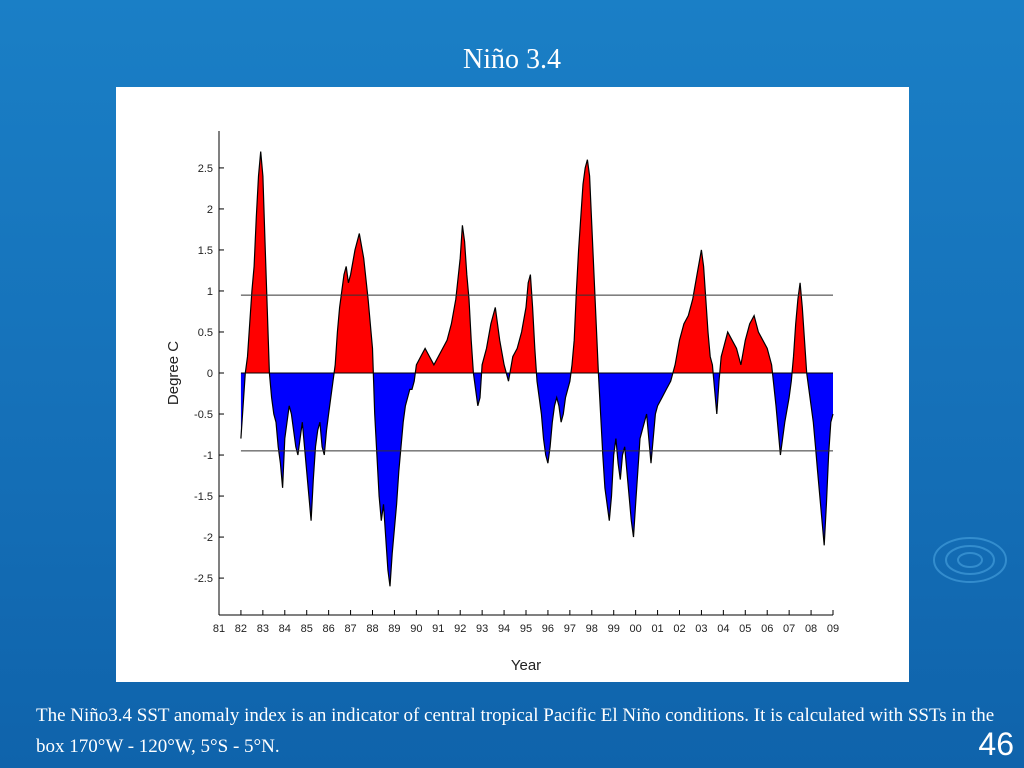 The height and width of the screenshot is (768, 1024). What do you see at coordinates (512, 59) in the screenshot?
I see `slide-title: Niño 3.4` at bounding box center [512, 59].